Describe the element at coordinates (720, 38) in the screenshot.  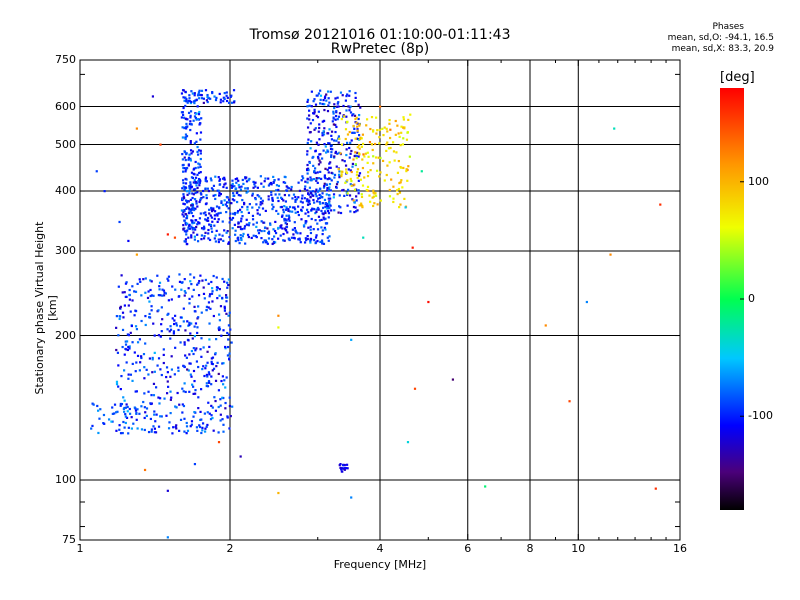
I see `stats-o-mode: mean, sd,O: -94.1, 16.5` at that location.